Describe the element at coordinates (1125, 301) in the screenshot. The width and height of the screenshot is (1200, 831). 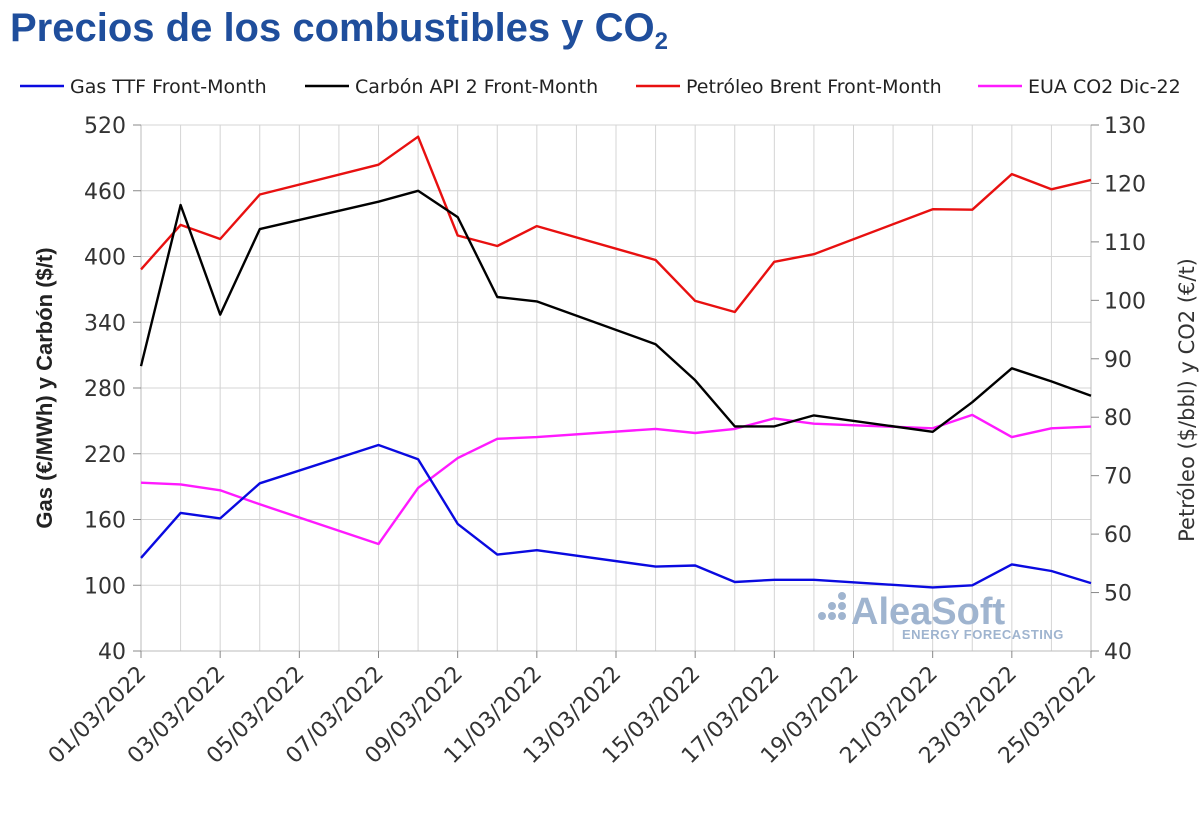
I see `y-tick-label-right: 100` at that location.